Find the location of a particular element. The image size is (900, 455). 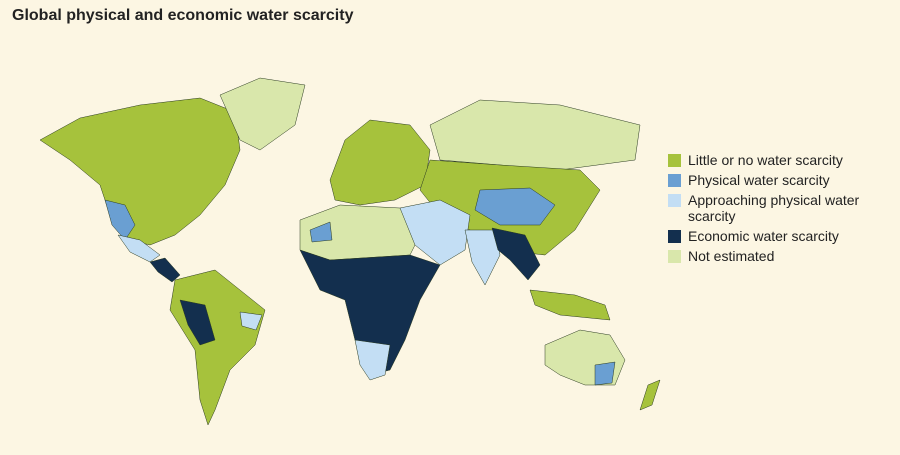

legend-item: Approaching physical water scarcity is located at coordinates (778, 208).